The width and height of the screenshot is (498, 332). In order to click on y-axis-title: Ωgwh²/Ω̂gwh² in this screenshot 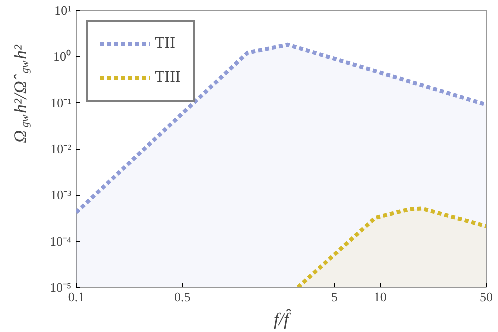, I will do `click(21, 94)`.